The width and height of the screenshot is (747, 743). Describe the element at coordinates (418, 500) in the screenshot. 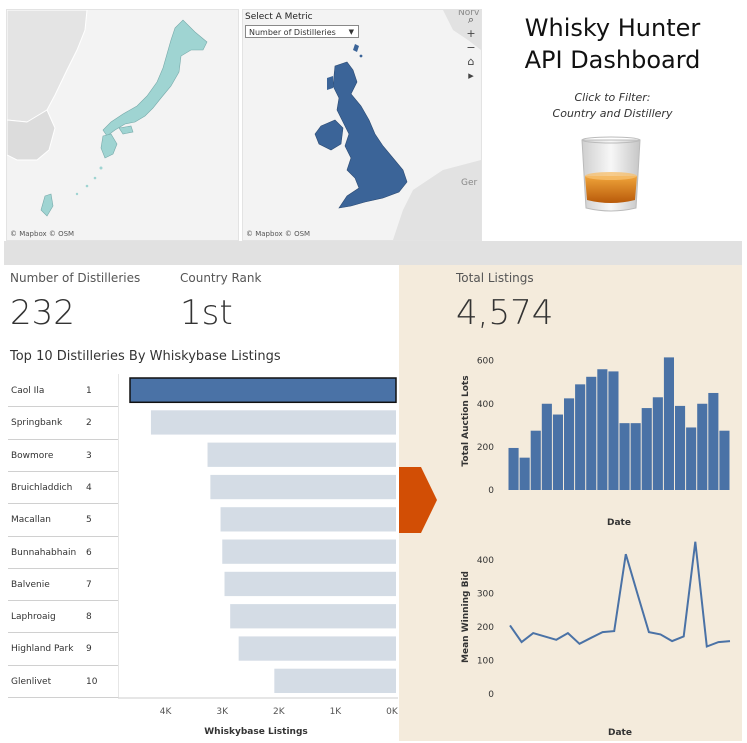

I see `arrow-right-icon` at that location.